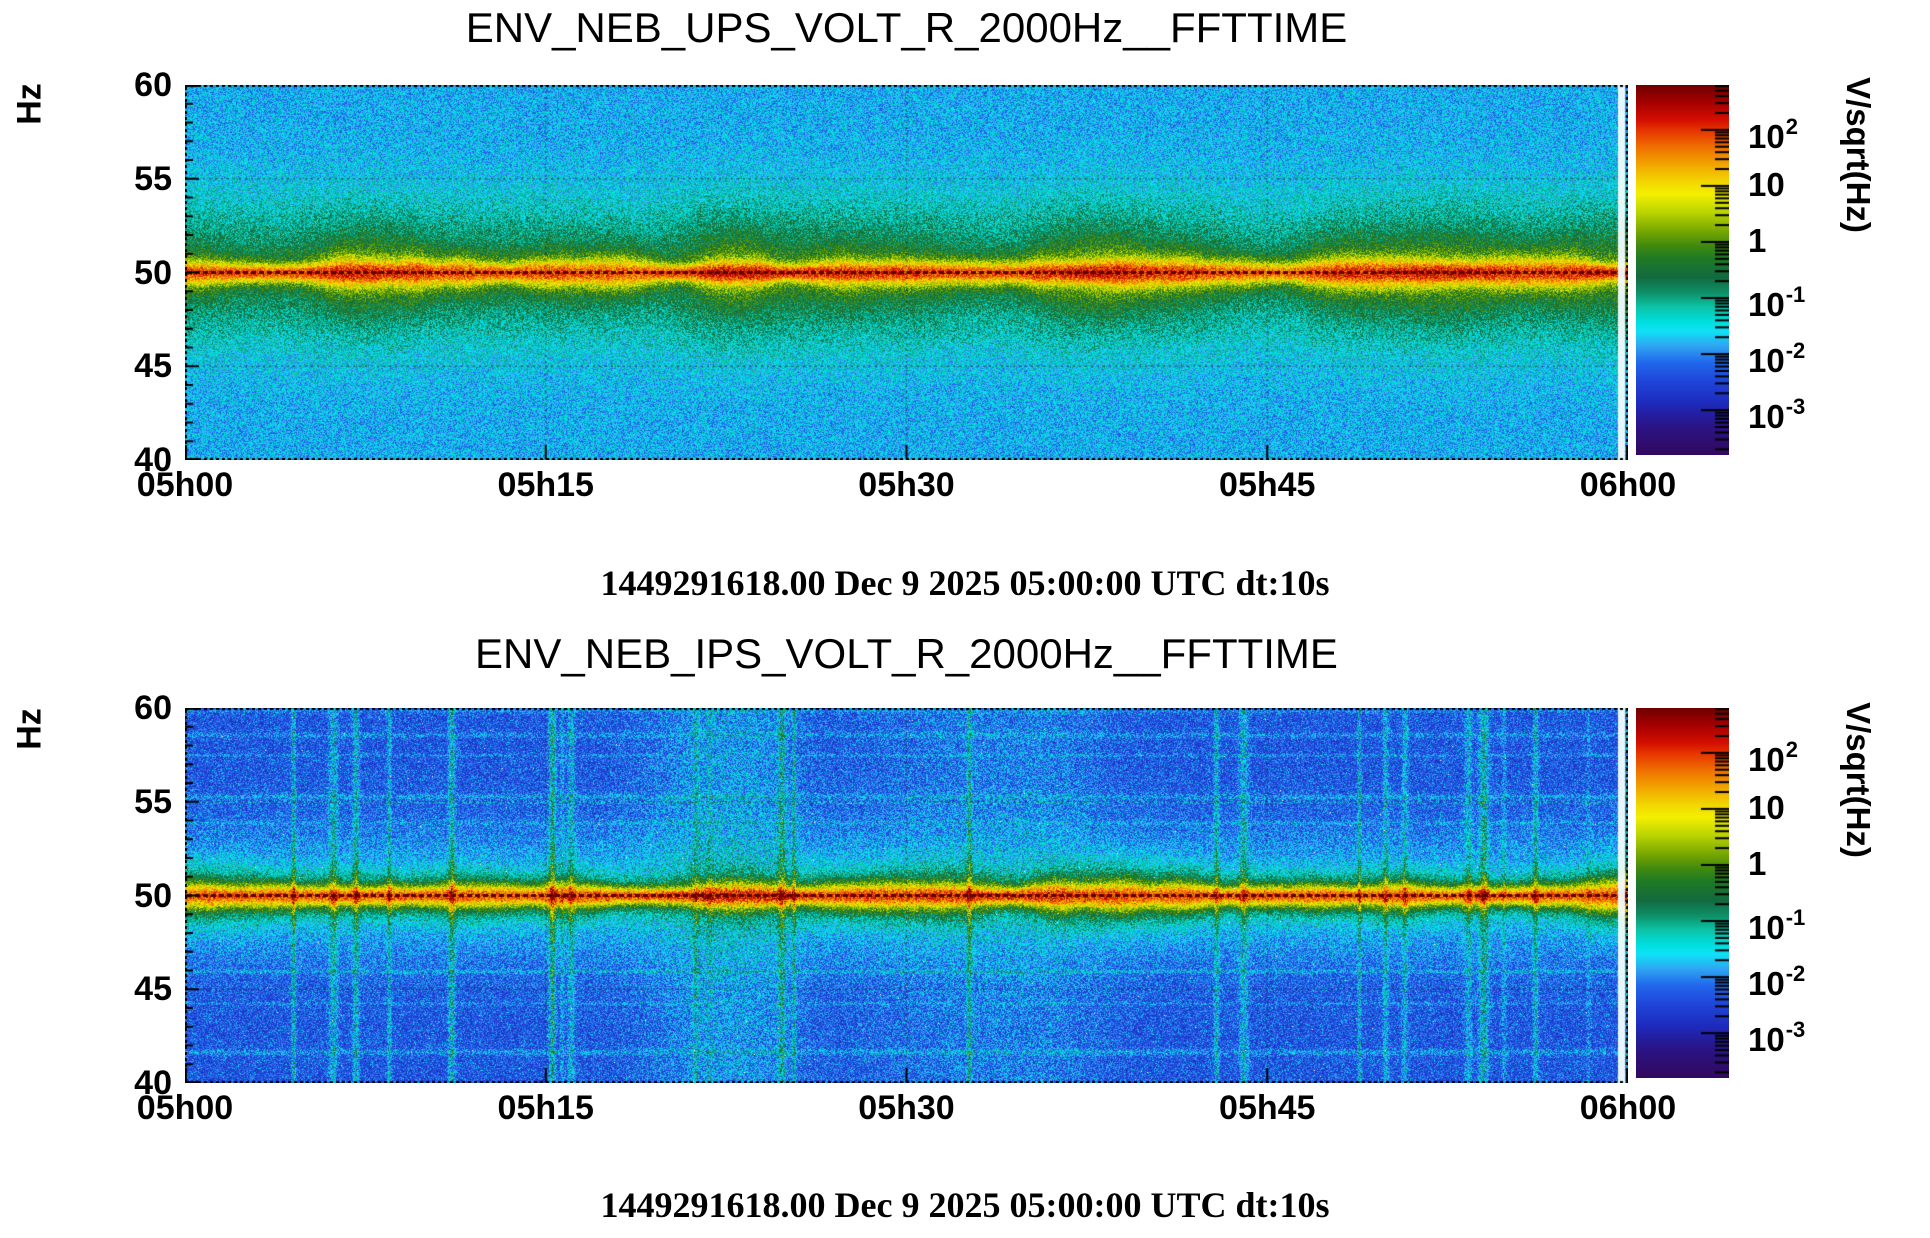 The width and height of the screenshot is (1930, 1238). What do you see at coordinates (906, 653) in the screenshot?
I see `plot-title: ENV_NEB_IPS_VOLT_R_2000Hz__FFTTIME` at bounding box center [906, 653].